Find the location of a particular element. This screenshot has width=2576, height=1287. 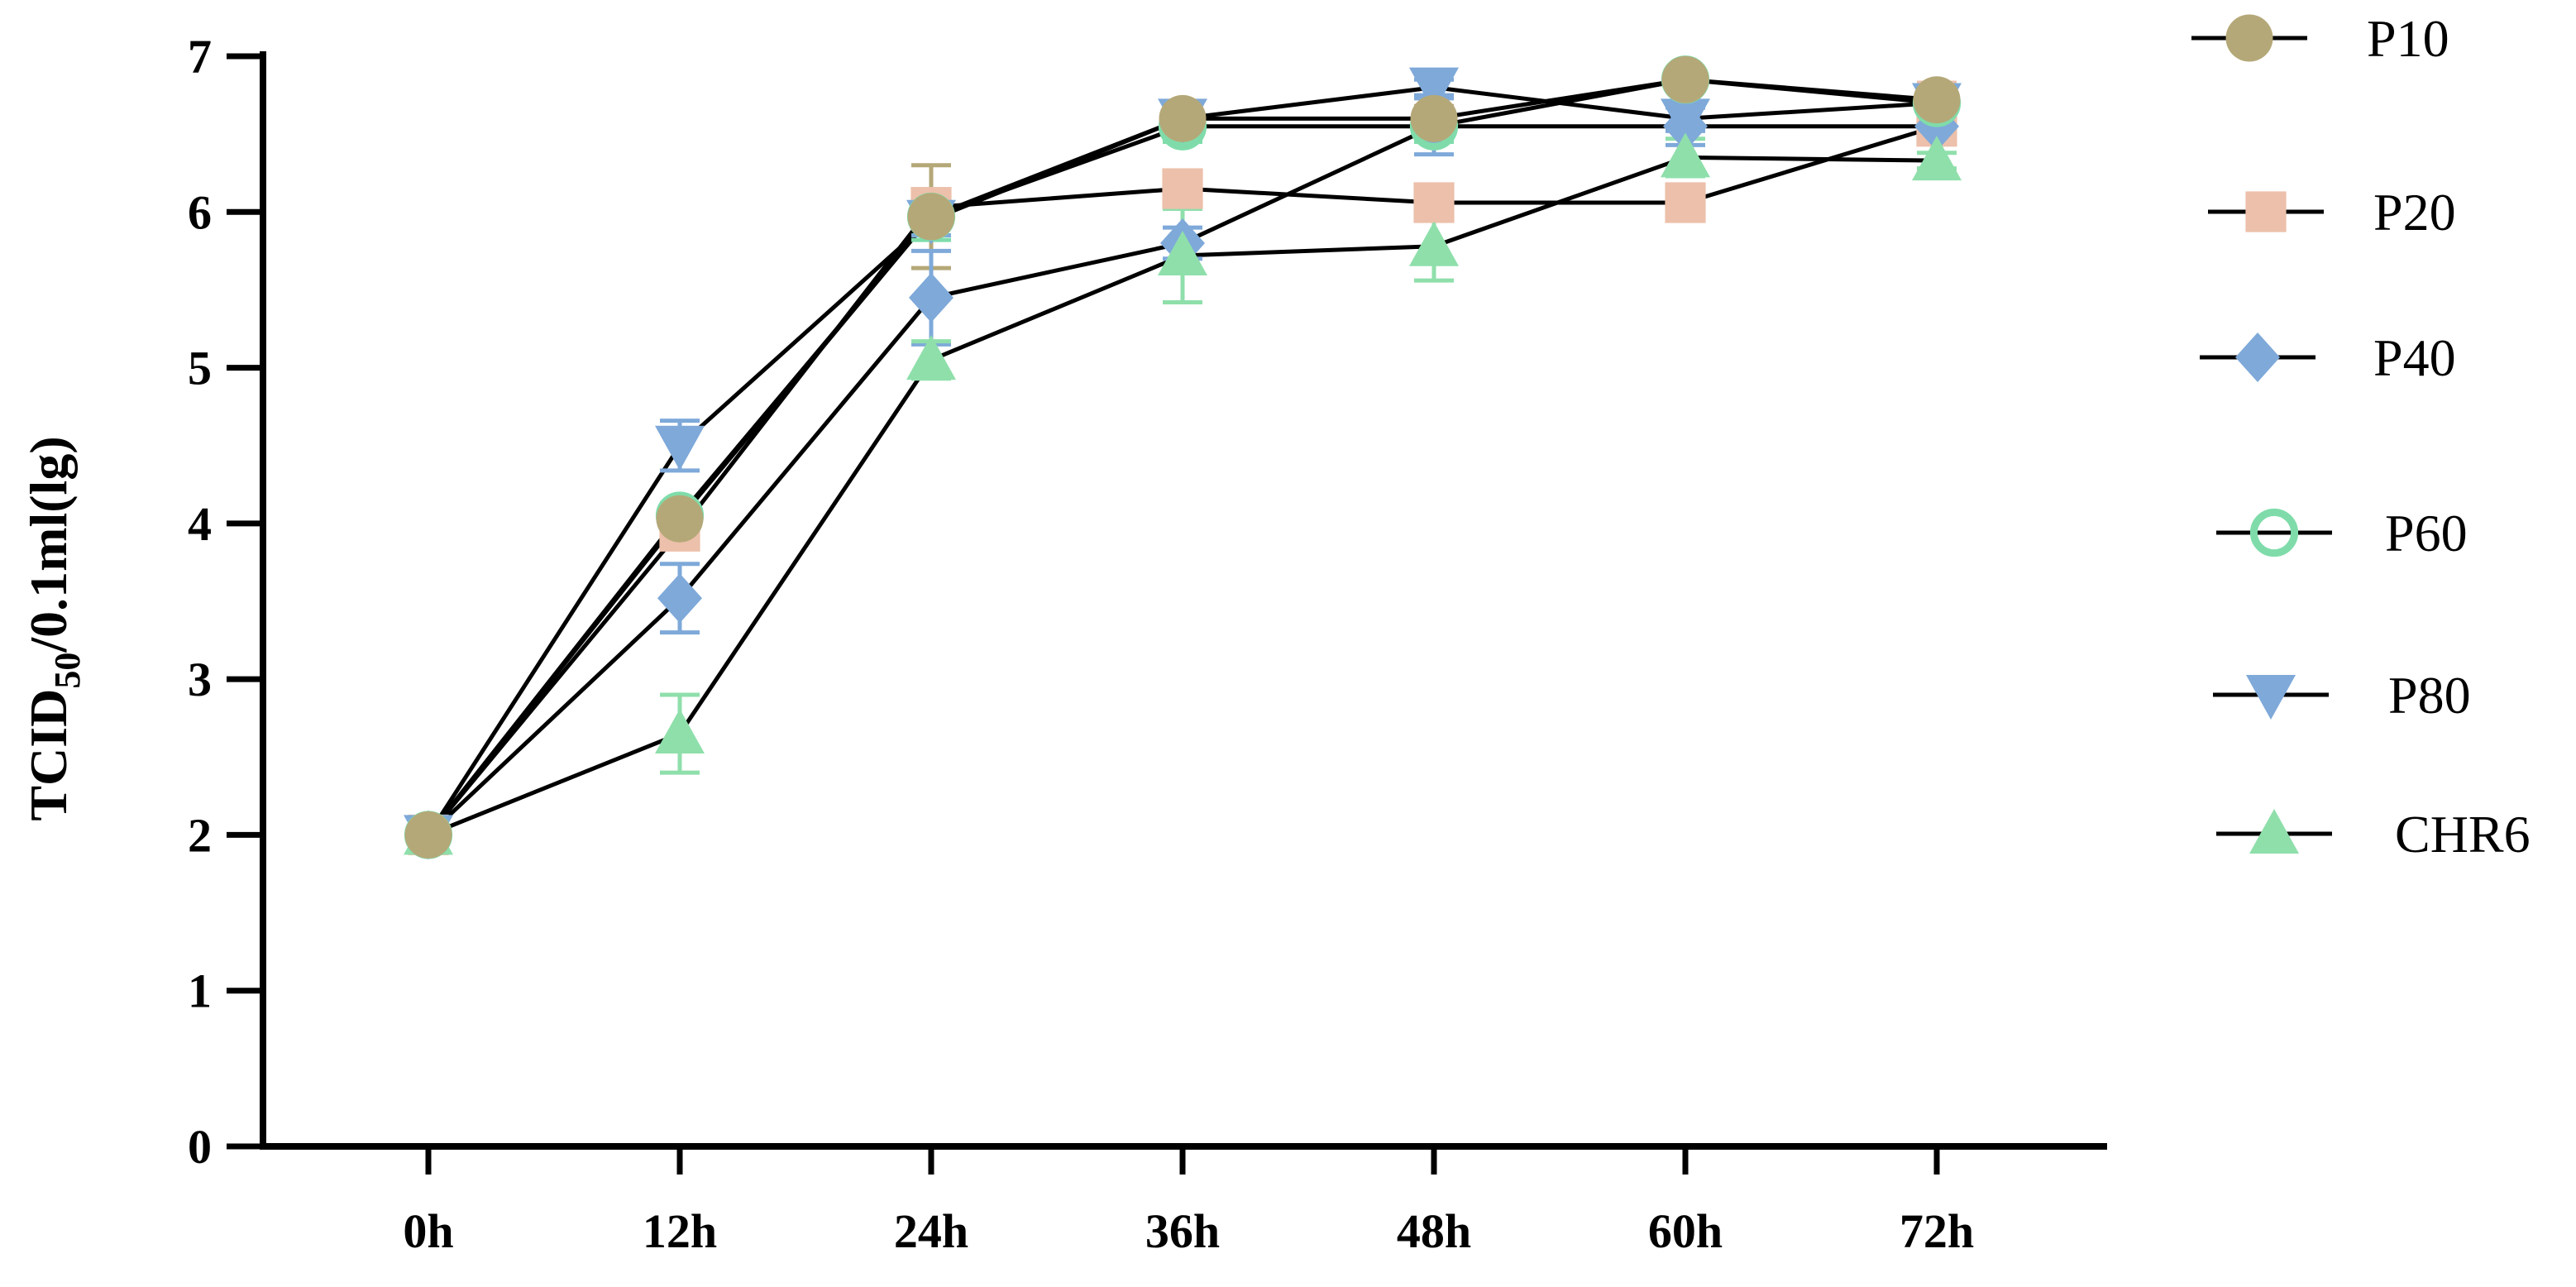

y-tick-label: 5 is located at coordinates (200, 368).